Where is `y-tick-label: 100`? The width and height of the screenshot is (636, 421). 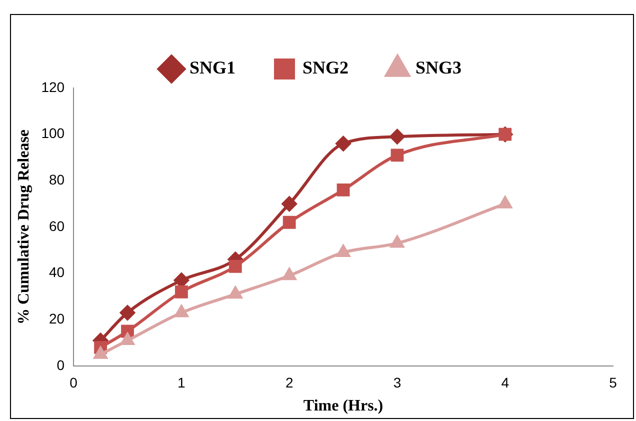 y-tick-label: 100 is located at coordinates (53, 133).